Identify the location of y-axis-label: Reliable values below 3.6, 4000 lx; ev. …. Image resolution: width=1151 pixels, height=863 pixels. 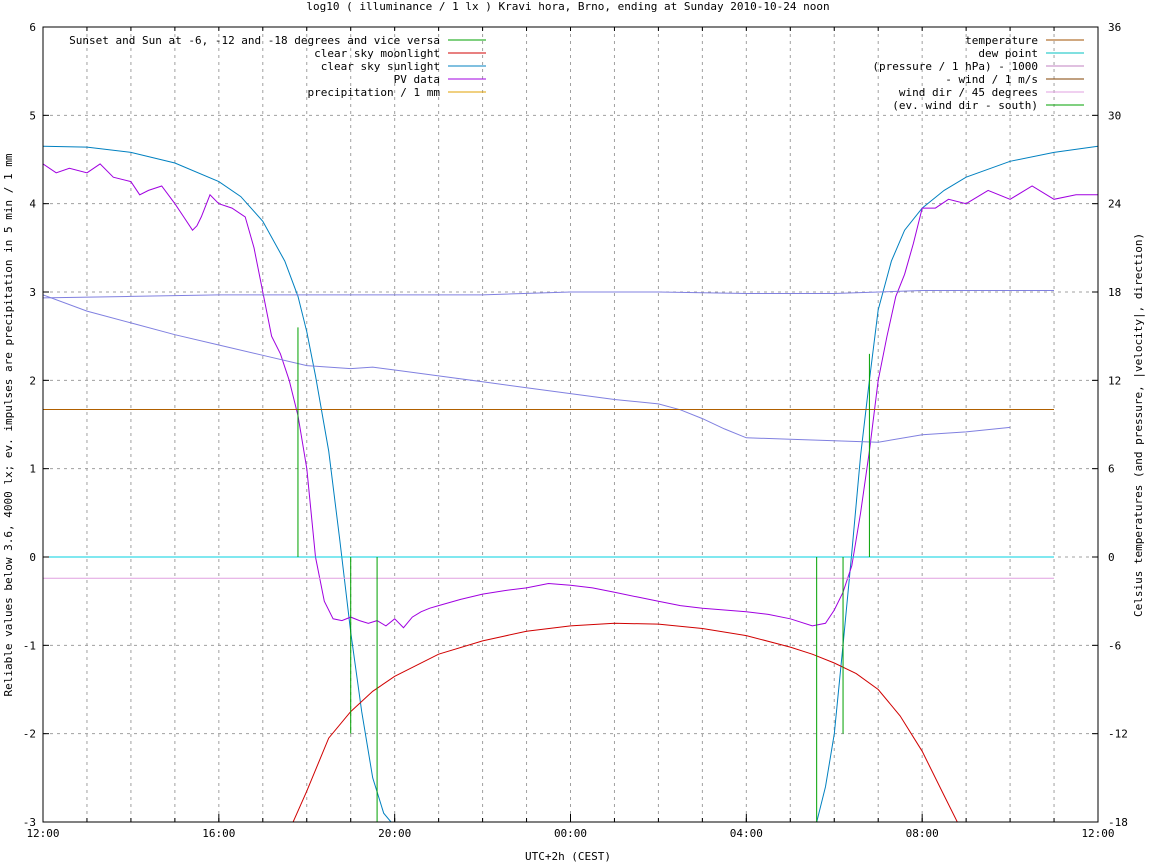
(8, 424).